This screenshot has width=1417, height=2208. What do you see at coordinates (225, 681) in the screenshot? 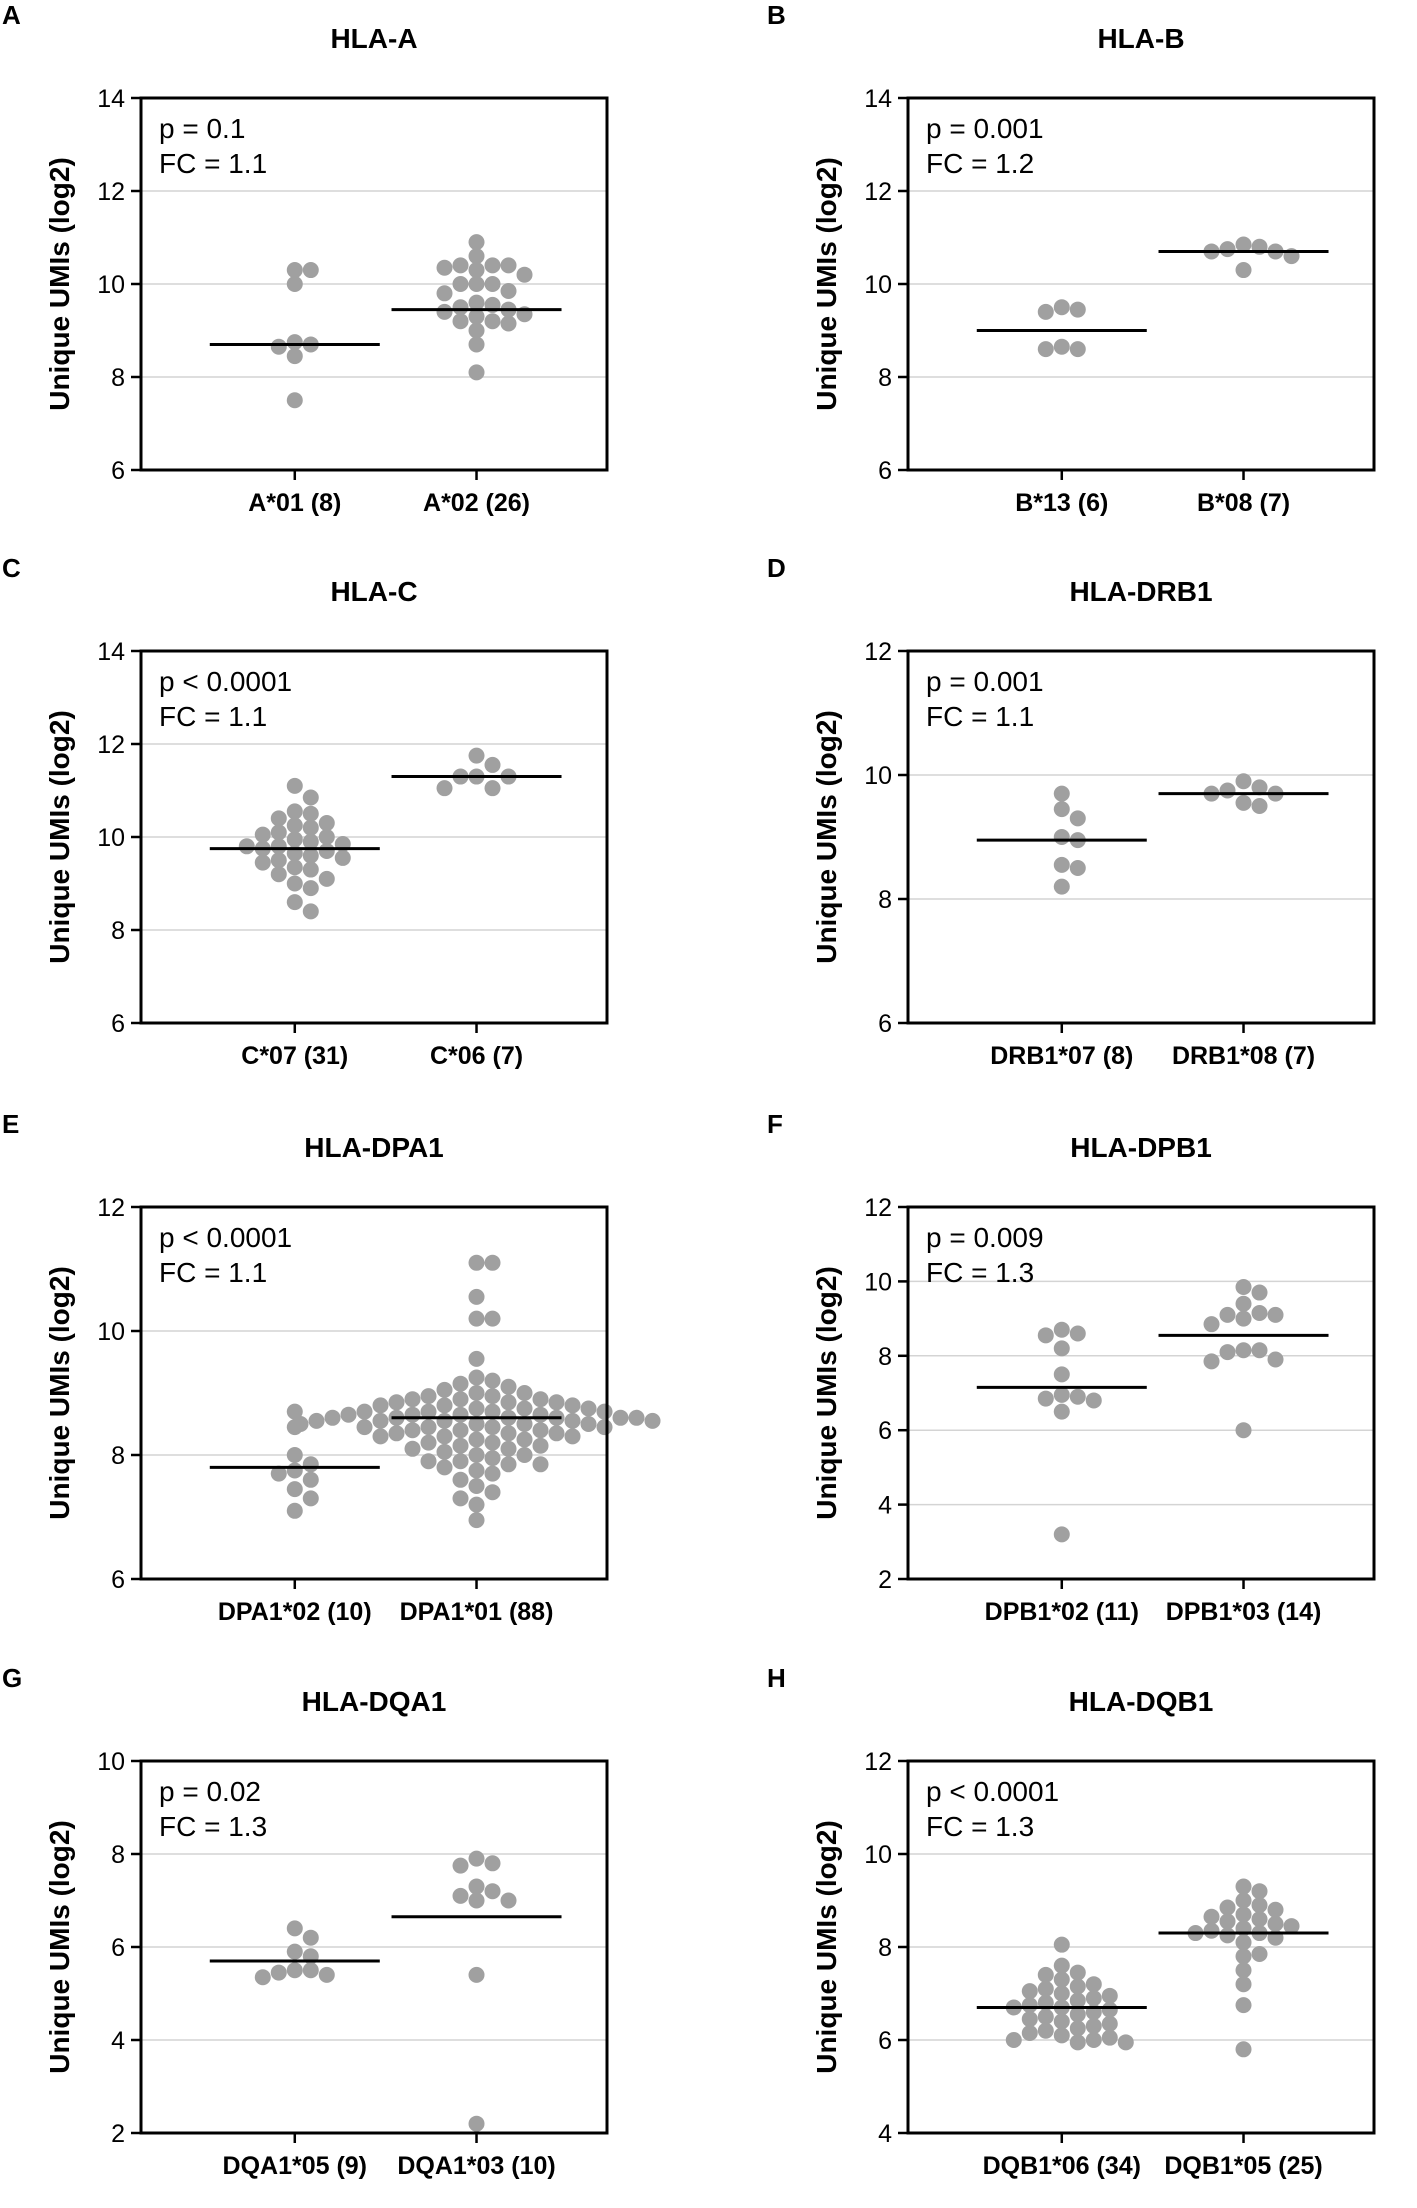
I see `p-value: p < 0.0001` at bounding box center [225, 681].